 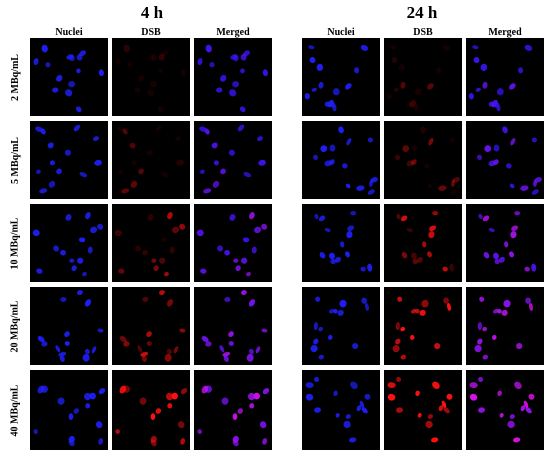 What do you see at coordinates (69, 243) in the screenshot?
I see `nuclei-panel-10-4h` at bounding box center [69, 243].